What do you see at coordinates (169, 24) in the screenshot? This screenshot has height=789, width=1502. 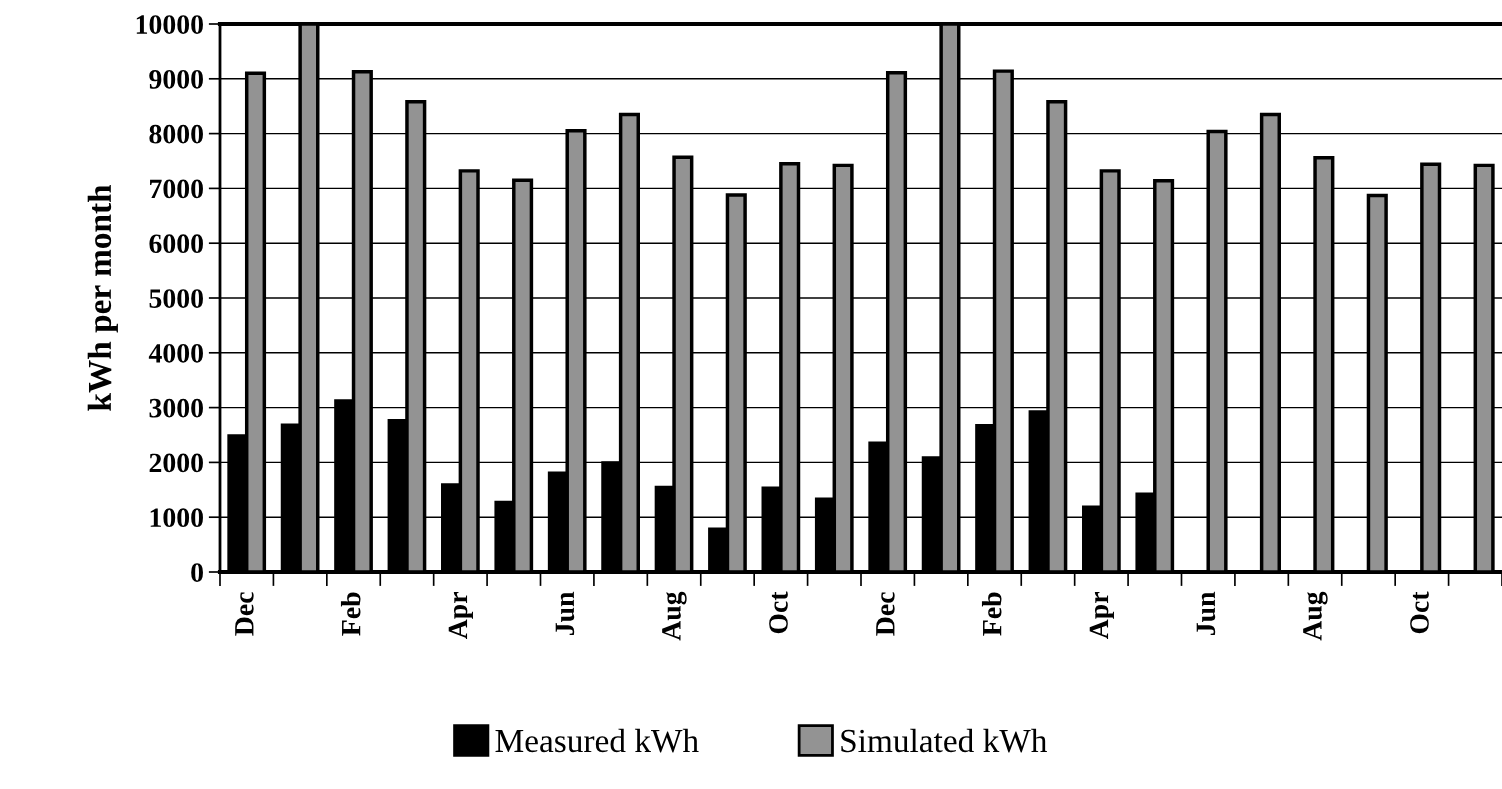 I see `y-tick-label: 10000` at bounding box center [169, 24].